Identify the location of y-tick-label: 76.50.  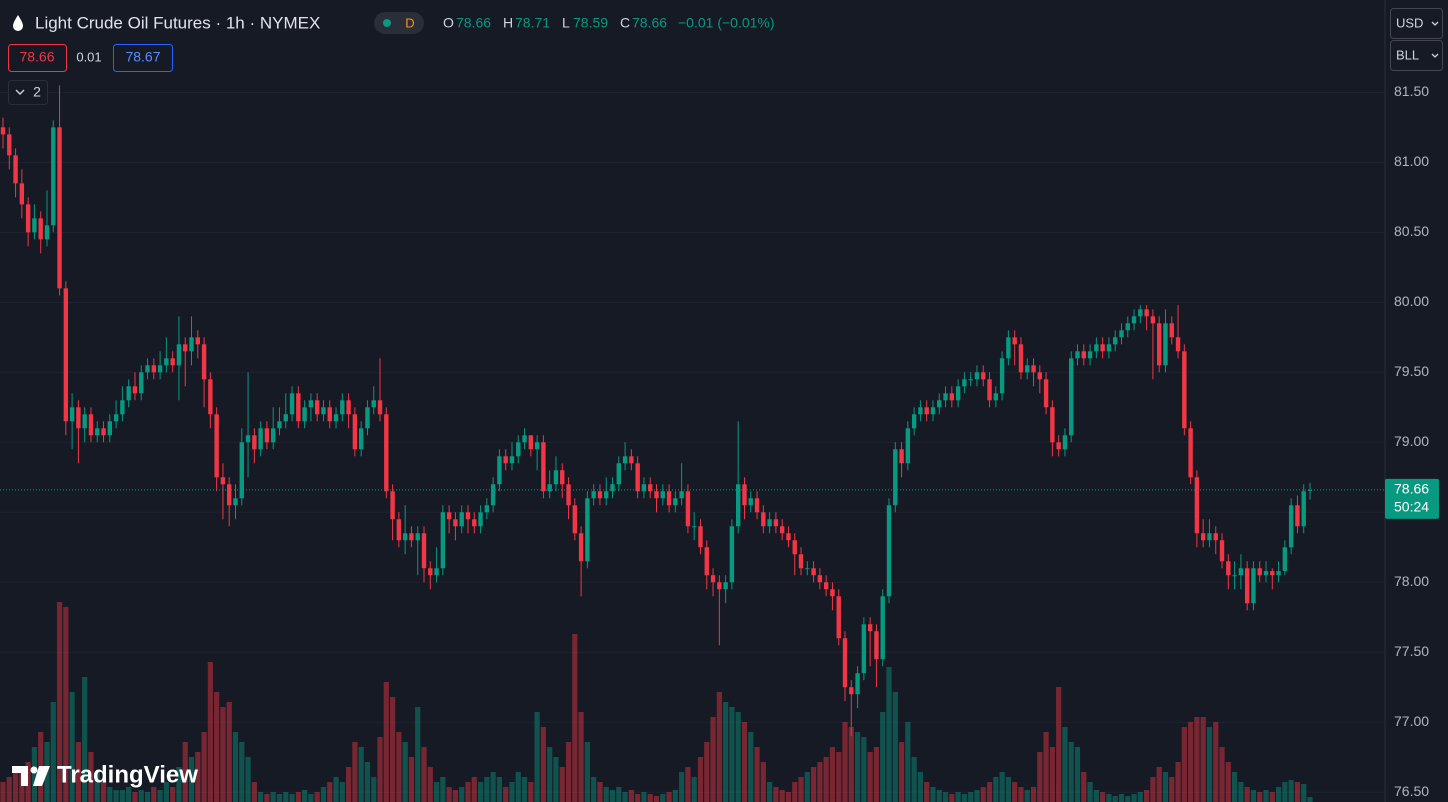
(1411, 791).